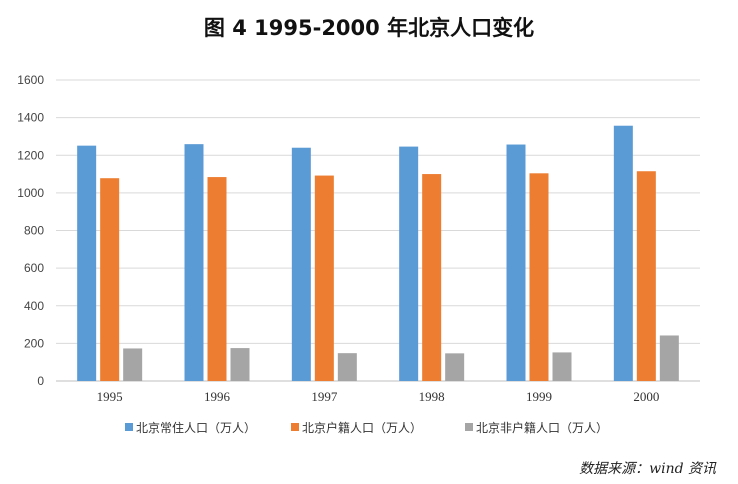 The width and height of the screenshot is (738, 484). Describe the element at coordinates (362, 427) in the screenshot. I see `legend-label: 北京户籍人口（万人）` at that location.